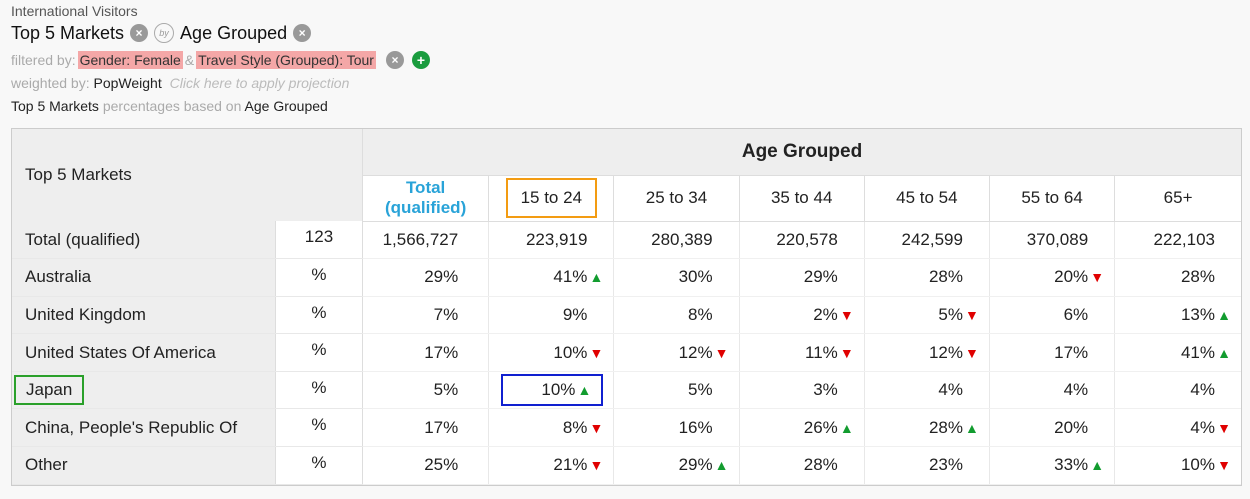  What do you see at coordinates (164, 33) in the screenshot?
I see `by-icon: by` at bounding box center [164, 33].